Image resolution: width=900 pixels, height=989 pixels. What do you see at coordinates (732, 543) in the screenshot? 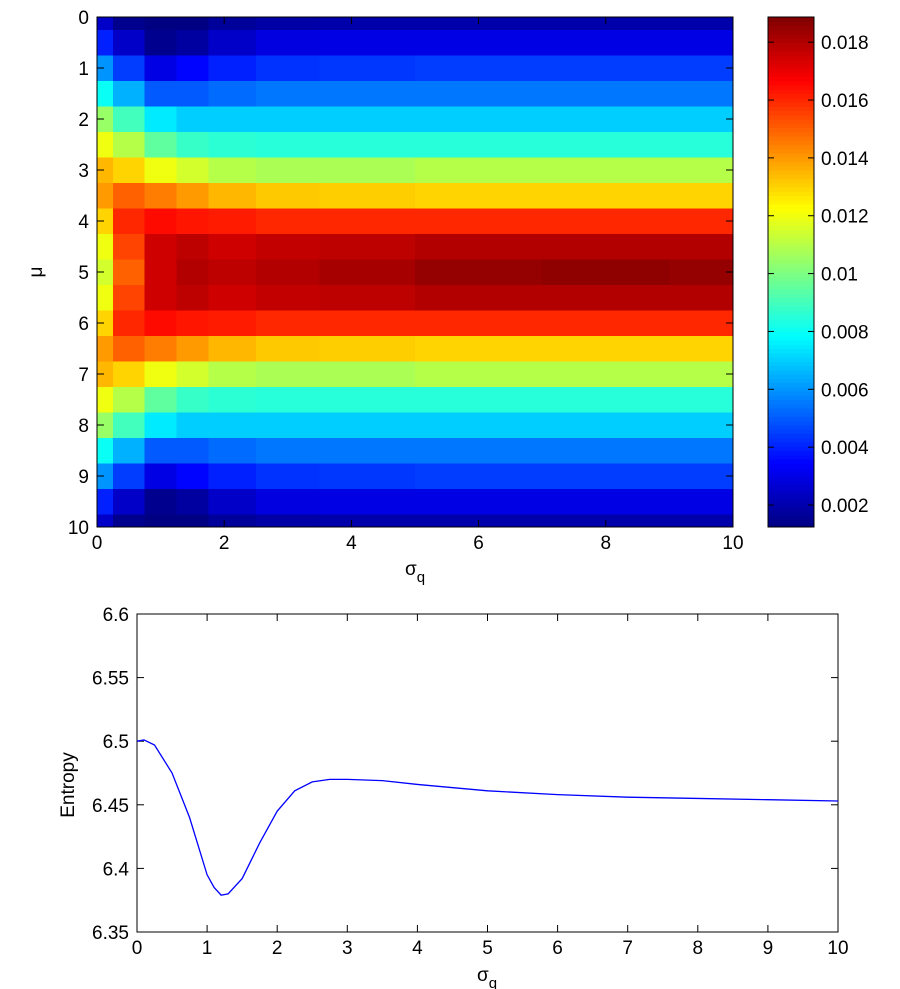
I see `x-tick-label: 10` at bounding box center [732, 543].